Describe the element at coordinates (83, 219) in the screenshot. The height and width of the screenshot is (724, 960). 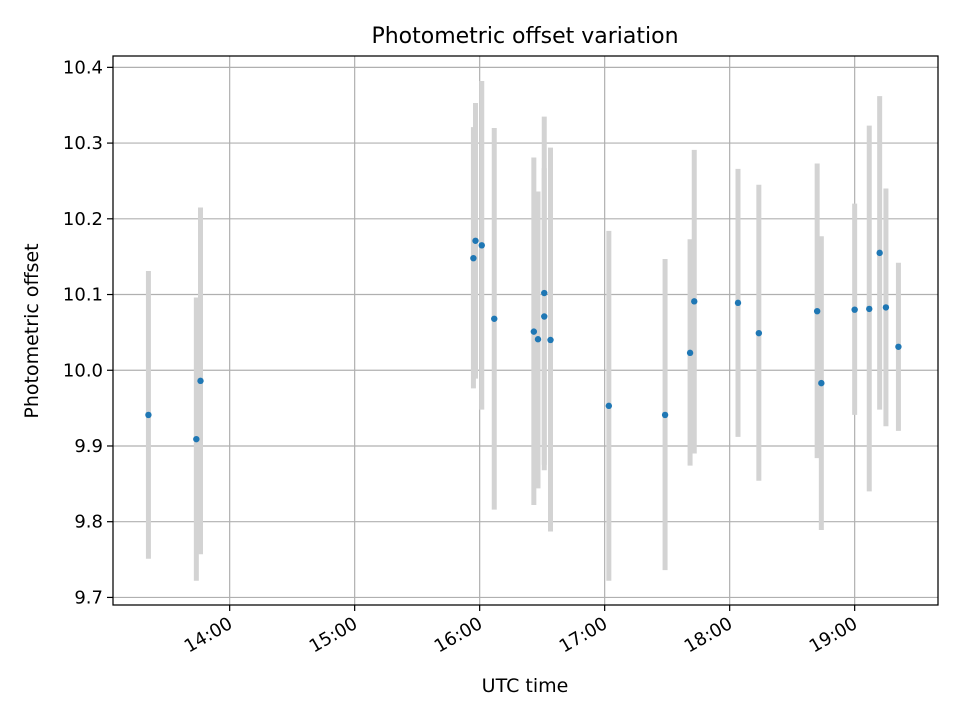
I see `y-tick-label: 10.2` at that location.